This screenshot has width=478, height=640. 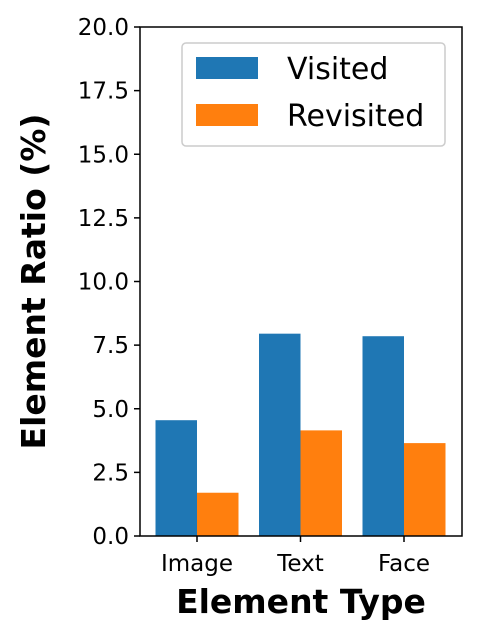 What do you see at coordinates (425, 489) in the screenshot?
I see `bar-revisited-face` at bounding box center [425, 489].